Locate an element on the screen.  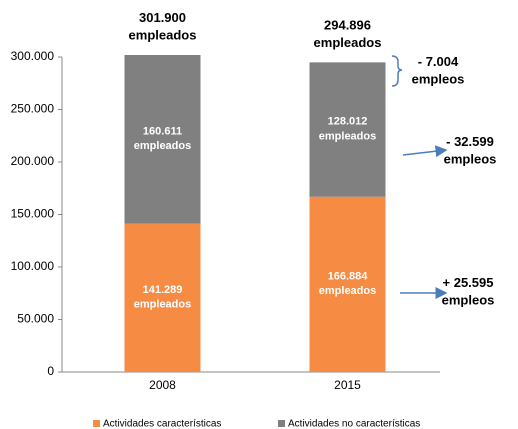
annotation: - 7.004 empleos is located at coordinates (438, 70).